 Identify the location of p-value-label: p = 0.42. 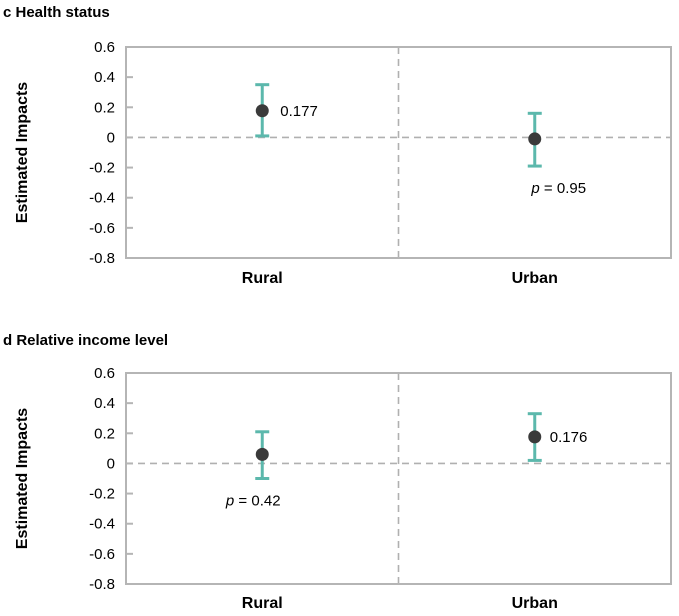
(253, 501).